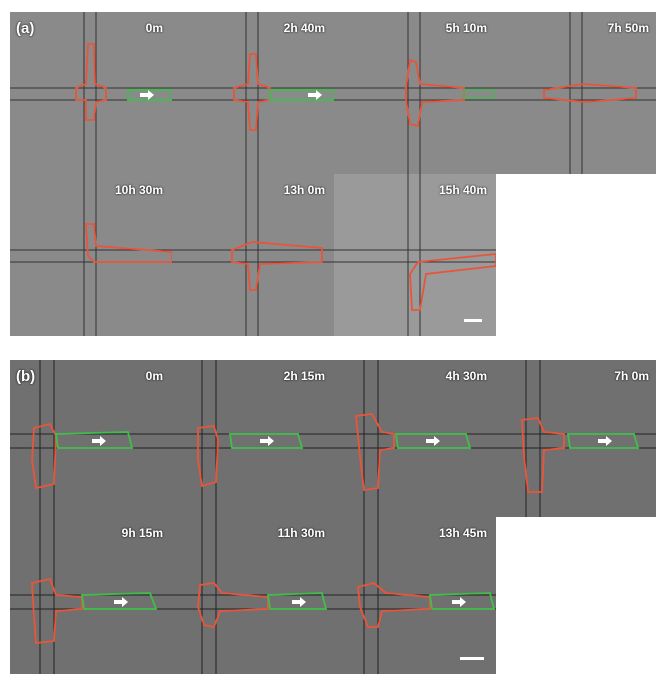  What do you see at coordinates (462, 190) in the screenshot?
I see `timestamp: 15h 40m` at bounding box center [462, 190].